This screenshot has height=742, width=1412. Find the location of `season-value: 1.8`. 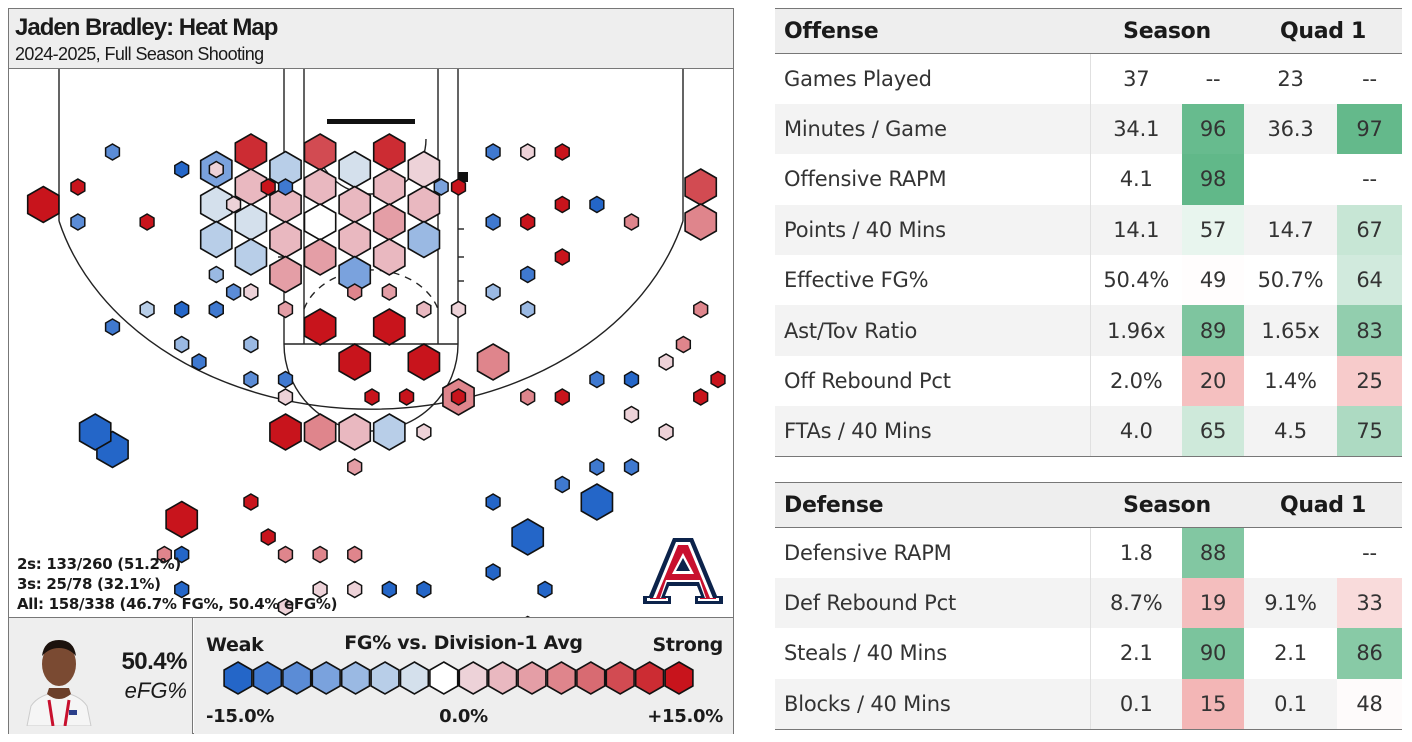

season-value: 1.8 is located at coordinates (1136, 552).